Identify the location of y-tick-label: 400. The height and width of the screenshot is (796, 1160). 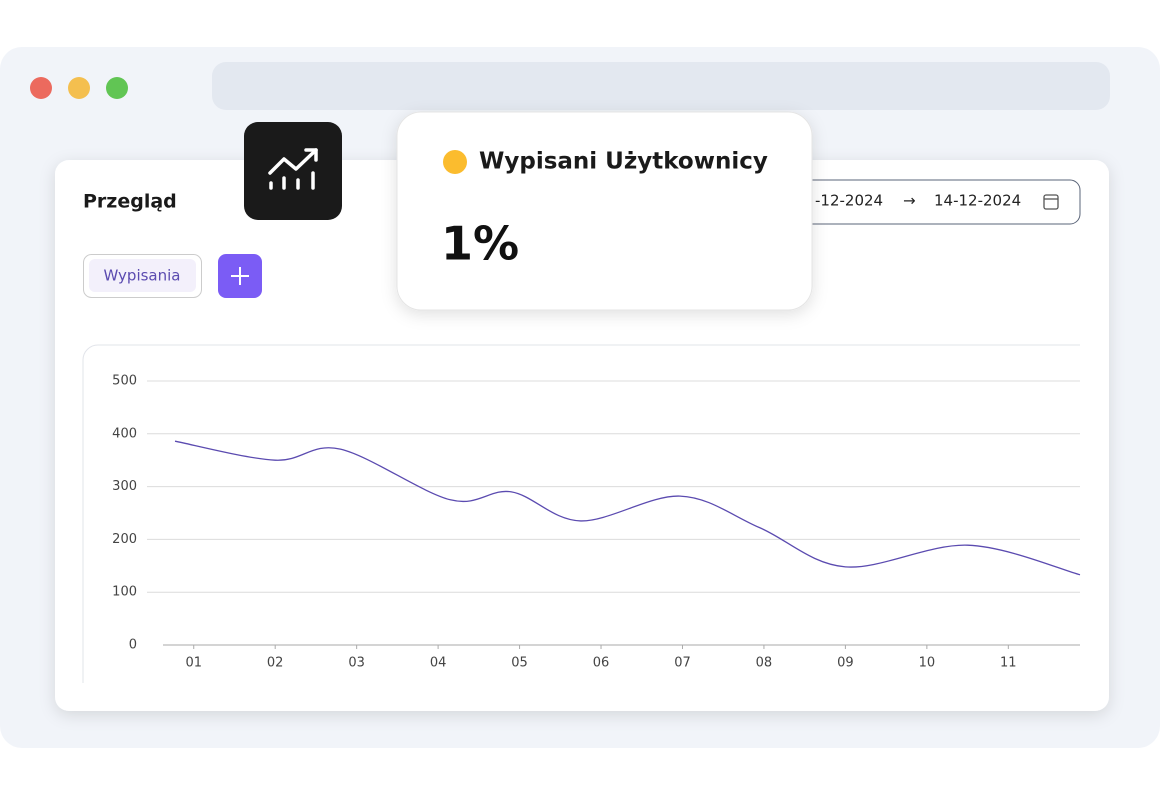
(124, 433).